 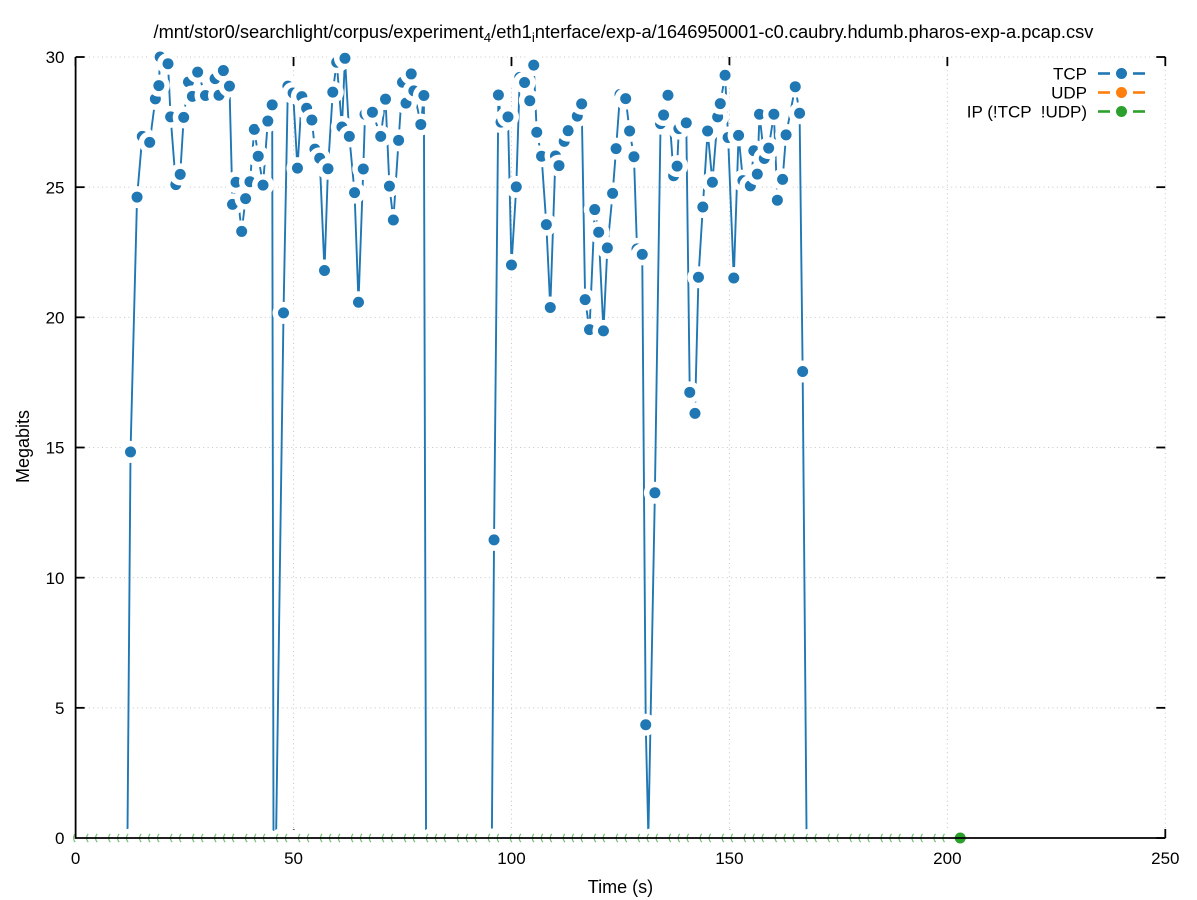 What do you see at coordinates (55, 57) in the screenshot?
I see `y-tick-label: 30` at bounding box center [55, 57].